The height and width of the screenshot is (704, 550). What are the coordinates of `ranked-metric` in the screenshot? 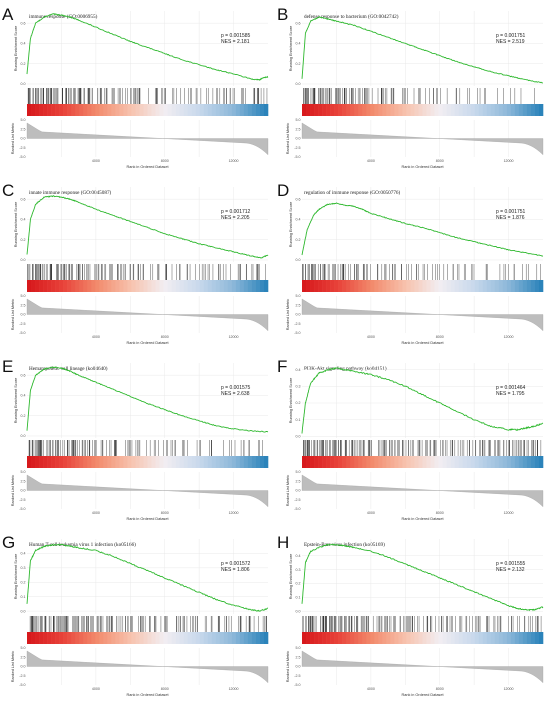 It's located at (422, 139).